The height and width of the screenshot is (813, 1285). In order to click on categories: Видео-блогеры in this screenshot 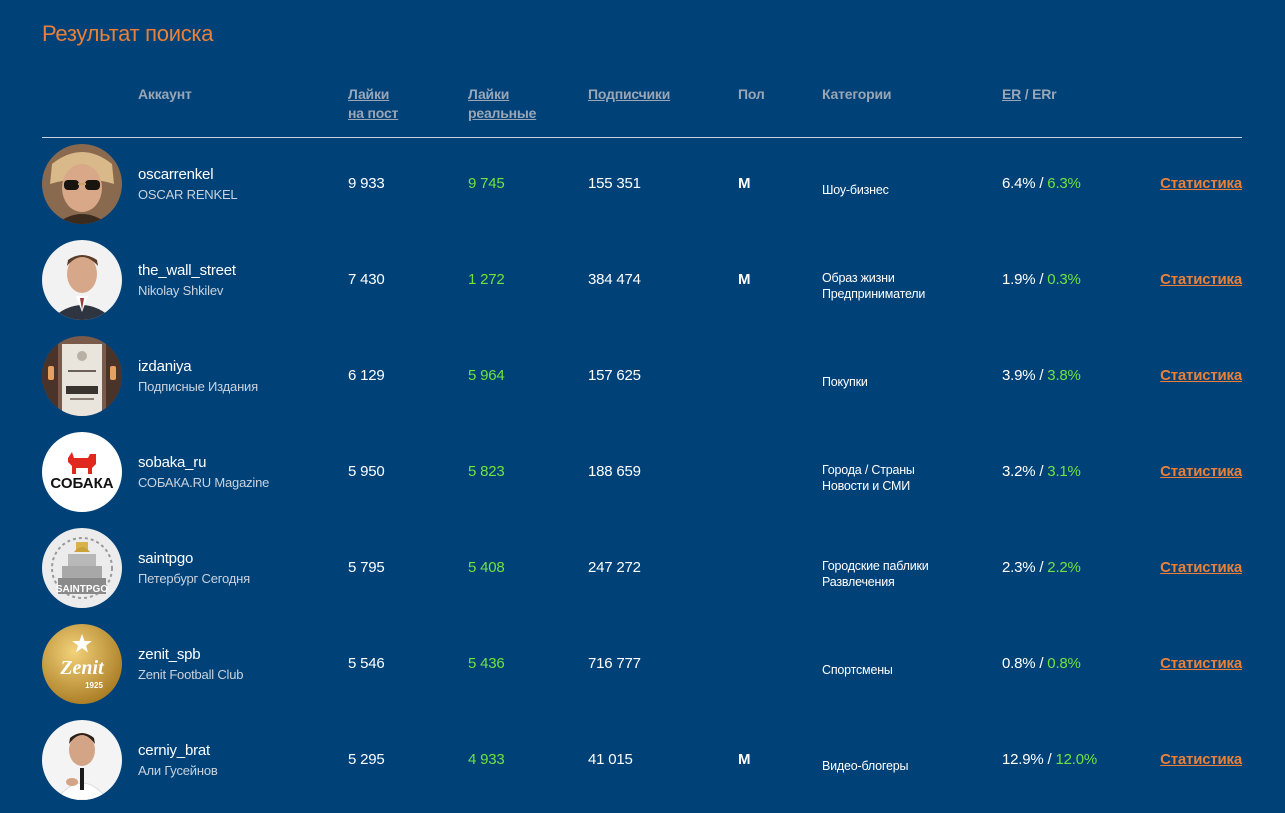, I will do `click(902, 766)`.